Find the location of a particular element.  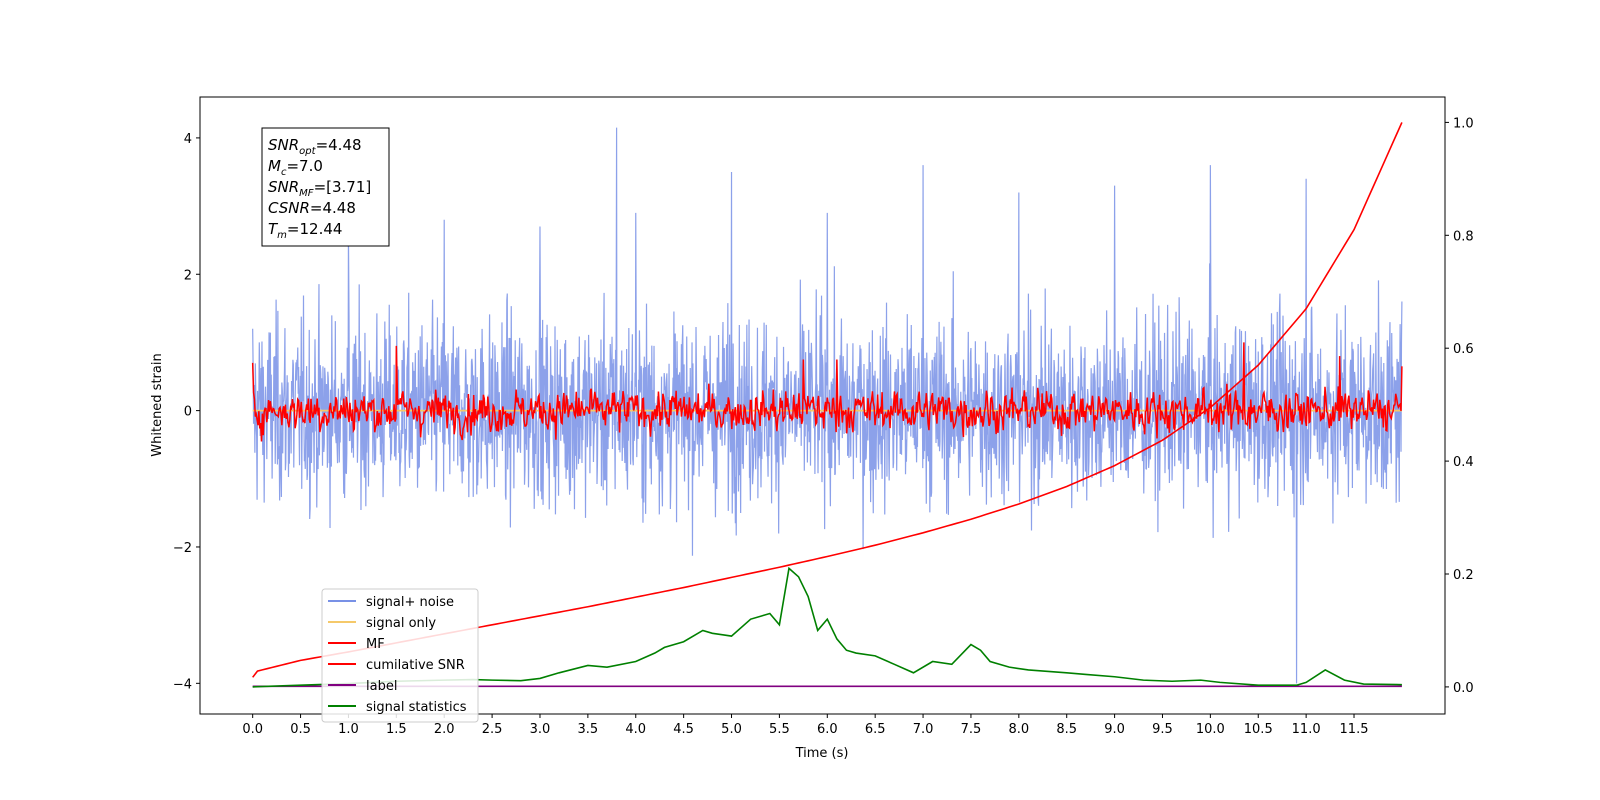

x-tick-label: 3.0 is located at coordinates (540, 729).